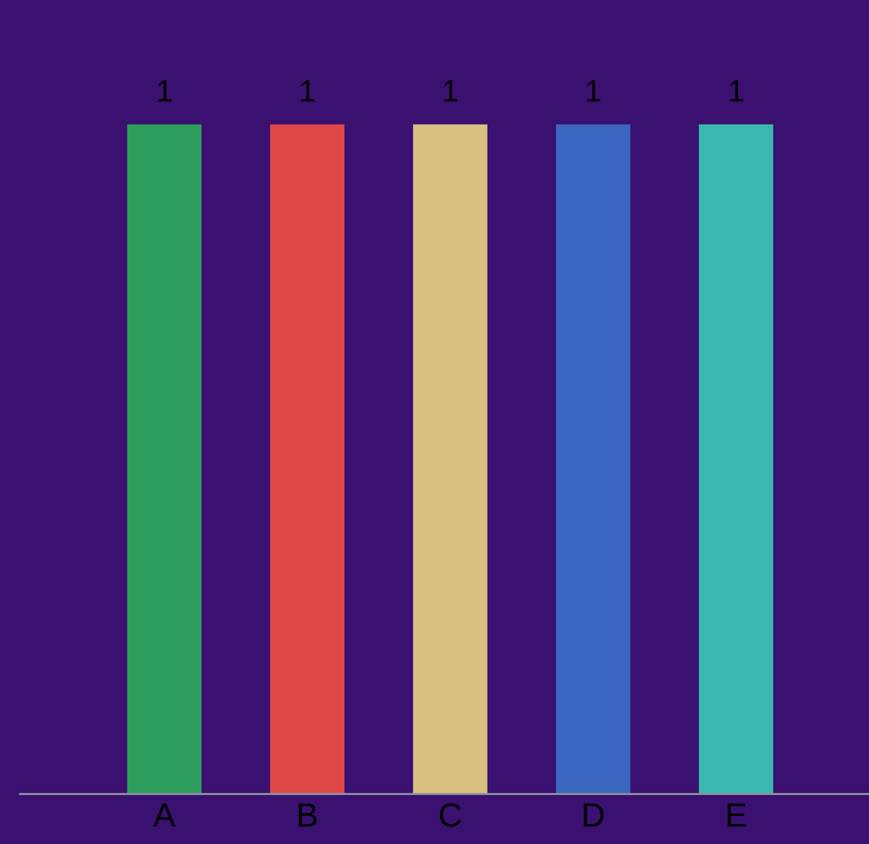 This screenshot has width=869, height=844. Describe the element at coordinates (594, 815) in the screenshot. I see `x-tick-label: D` at that location.